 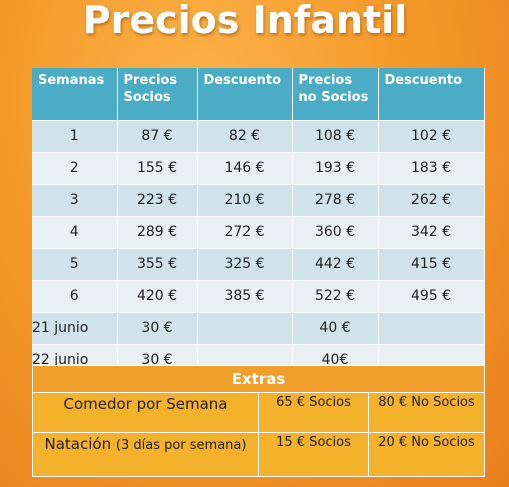 I want to click on table-cell: 146 €, so click(x=245, y=167).